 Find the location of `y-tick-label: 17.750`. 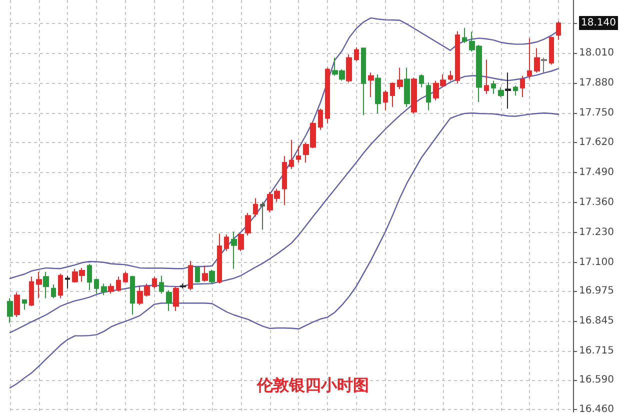

y-tick-label: 17.750 is located at coordinates (596, 112).